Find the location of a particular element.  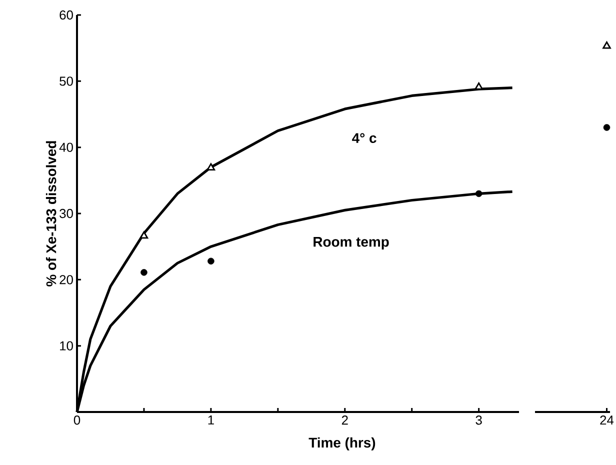

y-tick-label: 20 is located at coordinates (66, 279).